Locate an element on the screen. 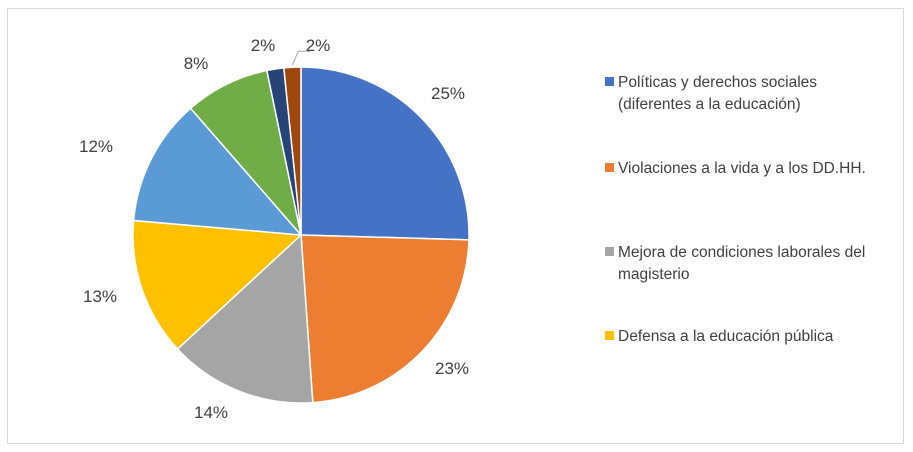  data-label-2: 23% is located at coordinates (452, 368).